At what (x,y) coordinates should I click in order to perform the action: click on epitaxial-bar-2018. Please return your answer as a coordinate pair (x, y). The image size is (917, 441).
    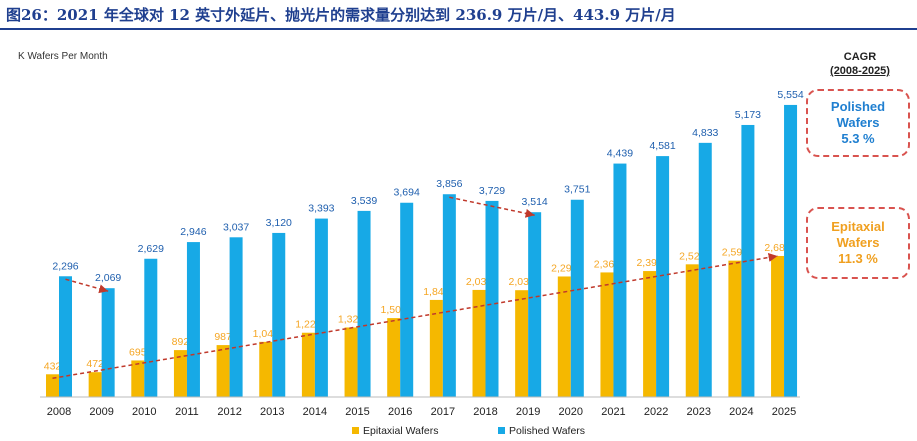
    Looking at the image, I should click on (479, 343).